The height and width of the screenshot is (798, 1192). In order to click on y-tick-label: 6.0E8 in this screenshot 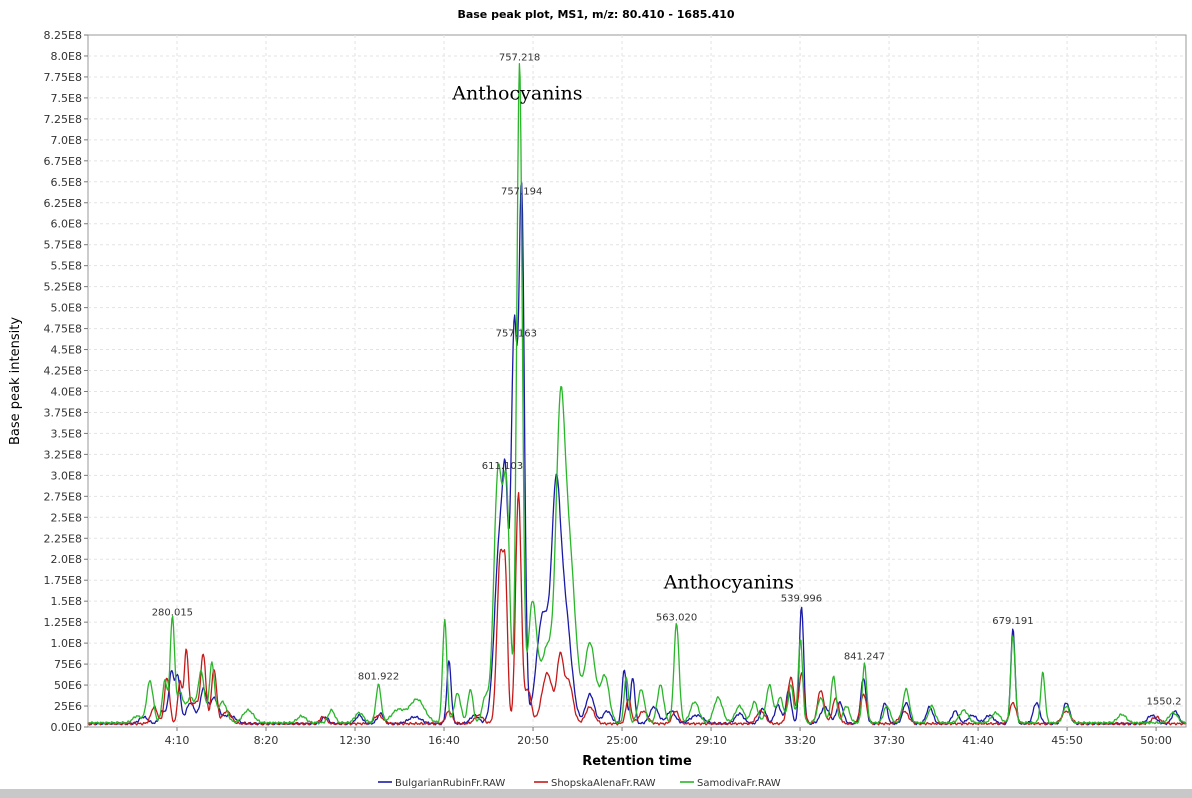, I will do `click(66, 224)`.